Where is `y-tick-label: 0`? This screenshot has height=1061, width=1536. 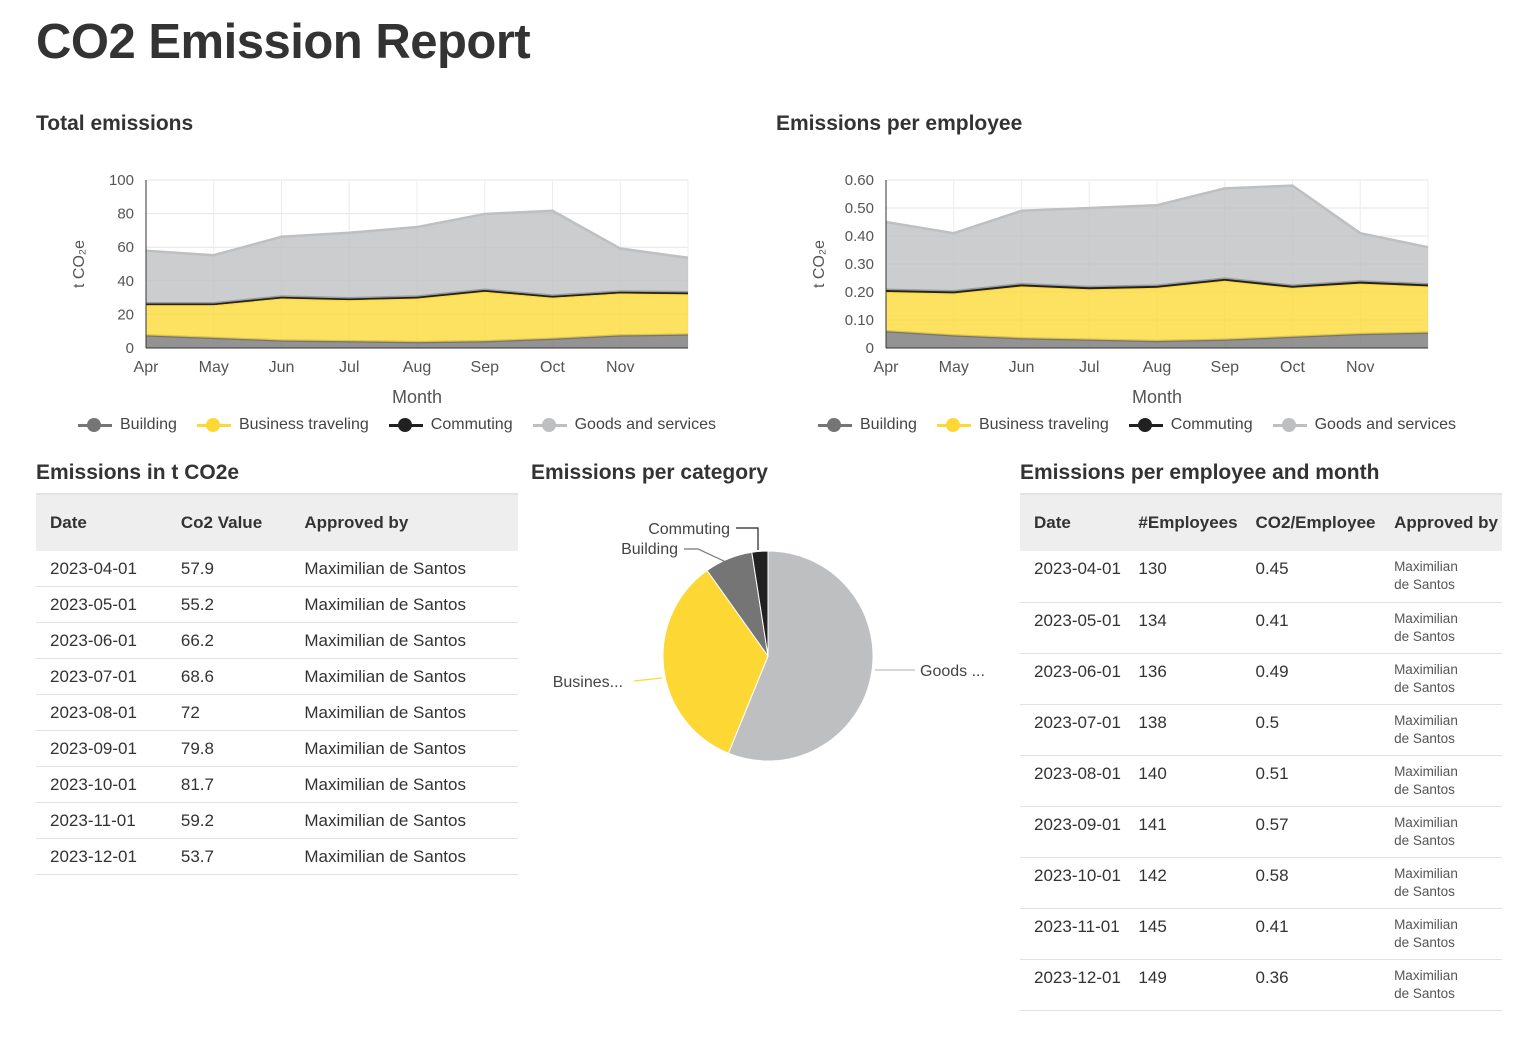 y-tick-label: 0 is located at coordinates (870, 348).